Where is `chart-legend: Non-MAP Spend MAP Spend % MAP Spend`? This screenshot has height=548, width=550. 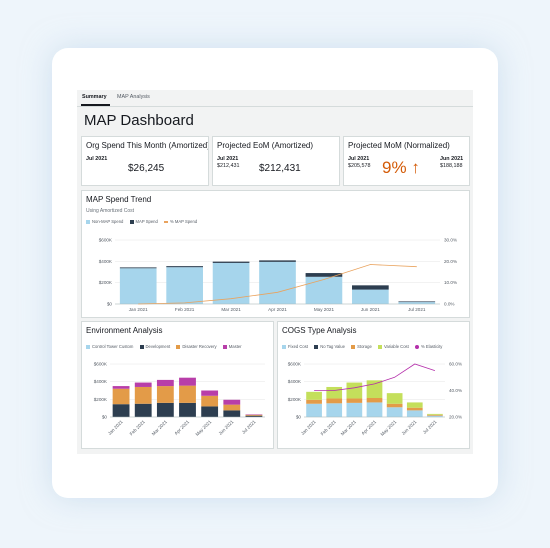
chart-legend: Non-MAP Spend MAP Spend % MAP Spend is located at coordinates (144, 221).